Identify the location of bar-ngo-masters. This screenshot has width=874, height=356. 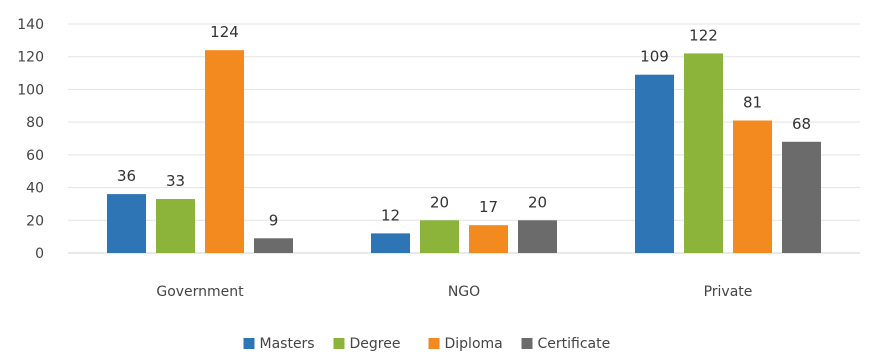
(390, 243).